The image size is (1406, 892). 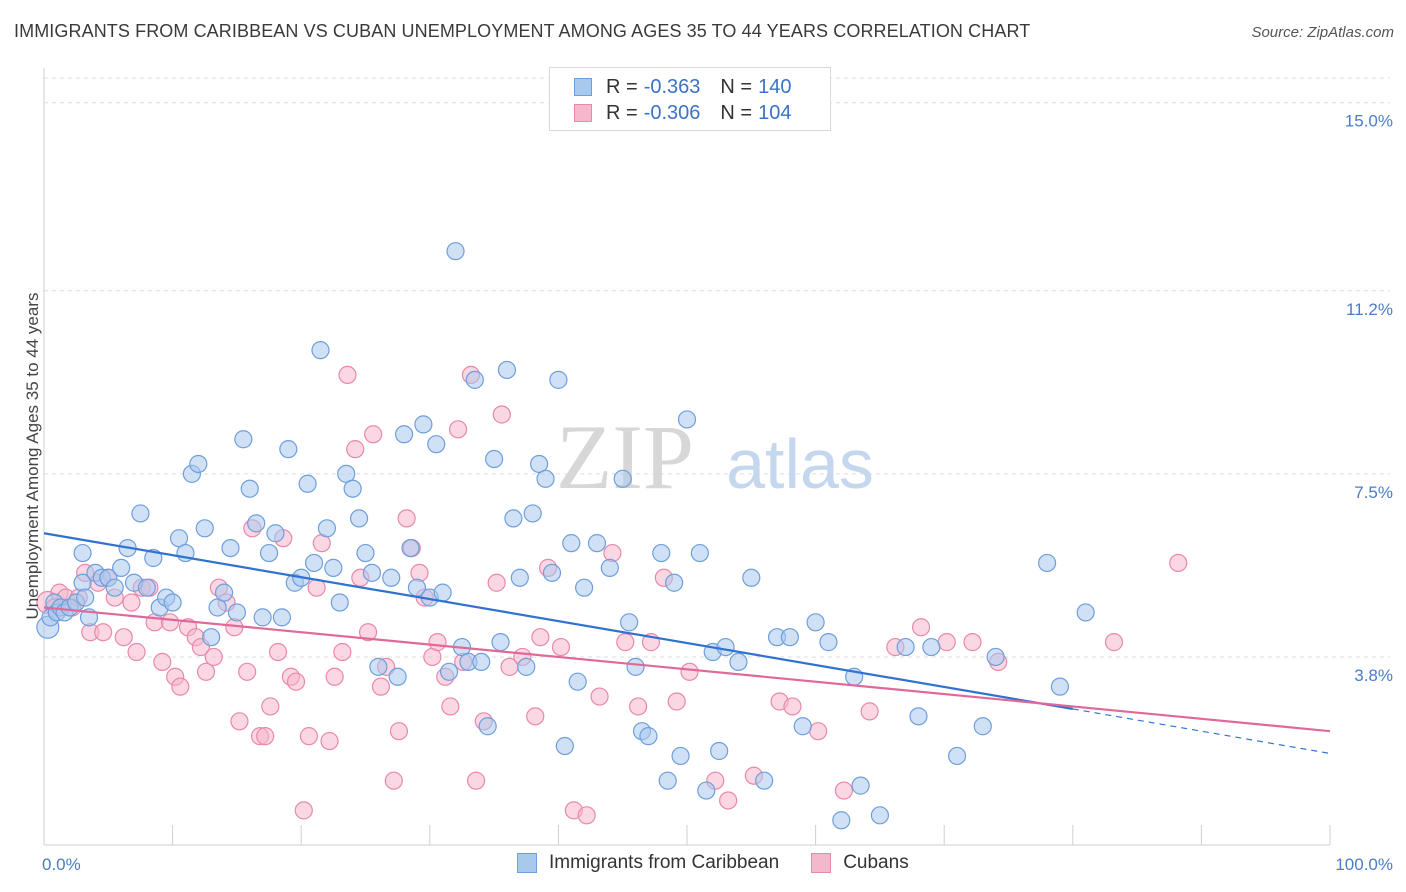 I want to click on bottom-legend-caribbean: Immigrants from Caribbean, so click(x=648, y=863).